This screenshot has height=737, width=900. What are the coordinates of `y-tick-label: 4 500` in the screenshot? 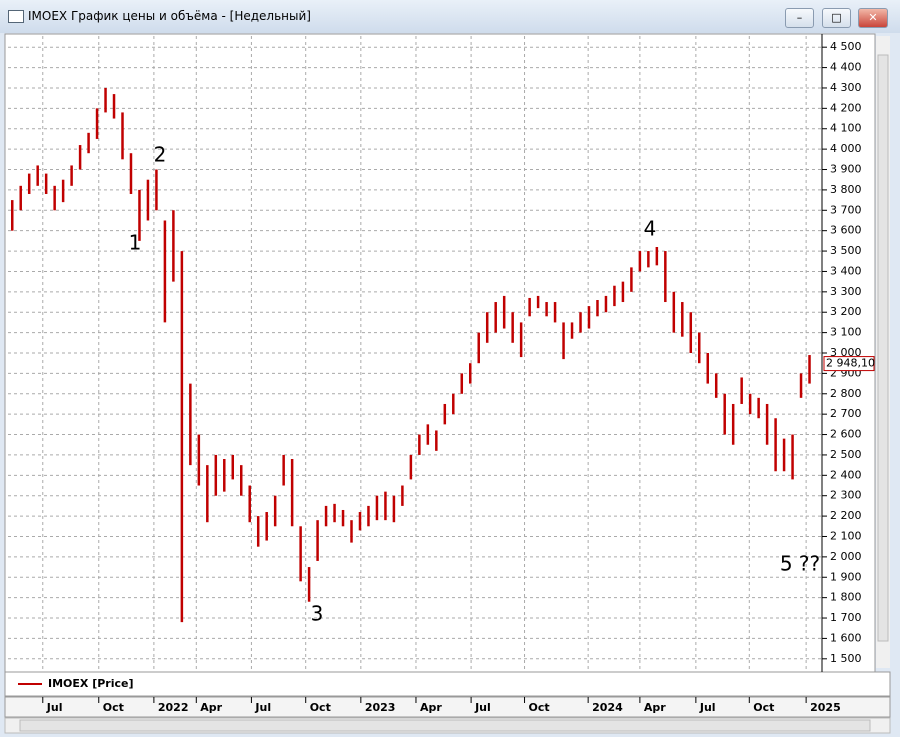 It's located at (846, 46).